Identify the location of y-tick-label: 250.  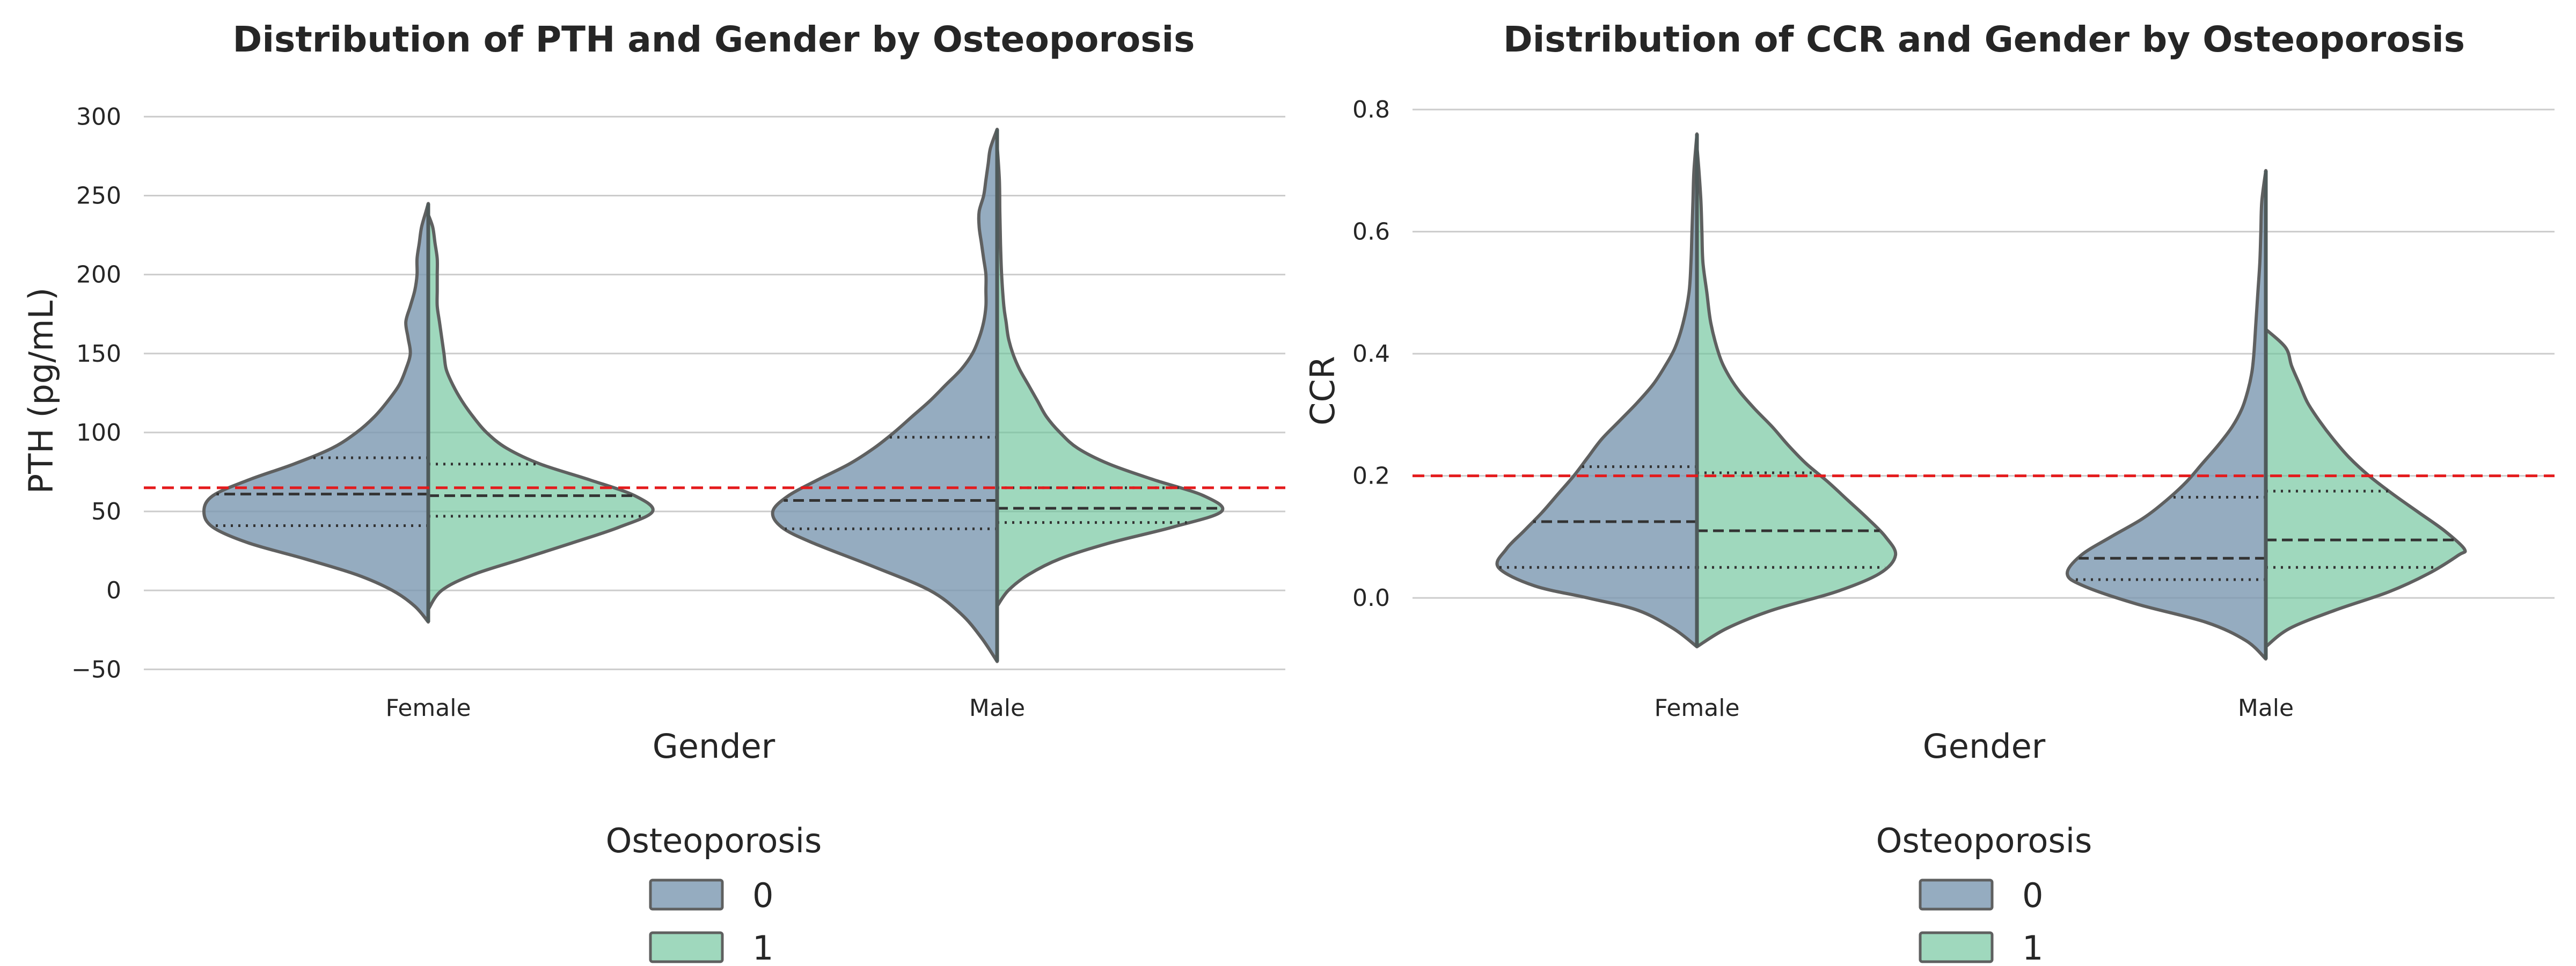
(98, 196).